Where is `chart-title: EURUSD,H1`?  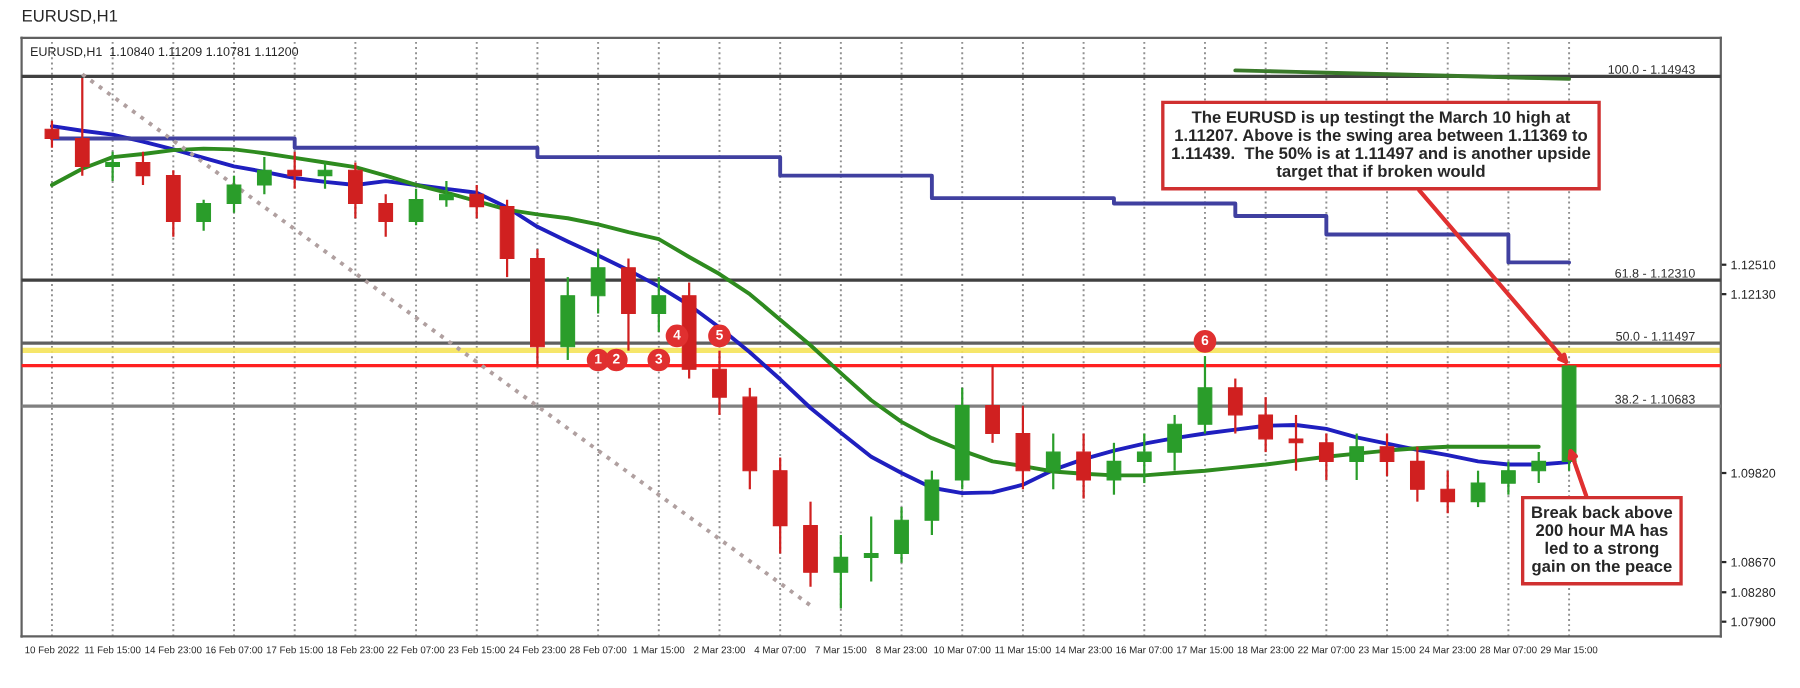 chart-title: EURUSD,H1 is located at coordinates (70, 16).